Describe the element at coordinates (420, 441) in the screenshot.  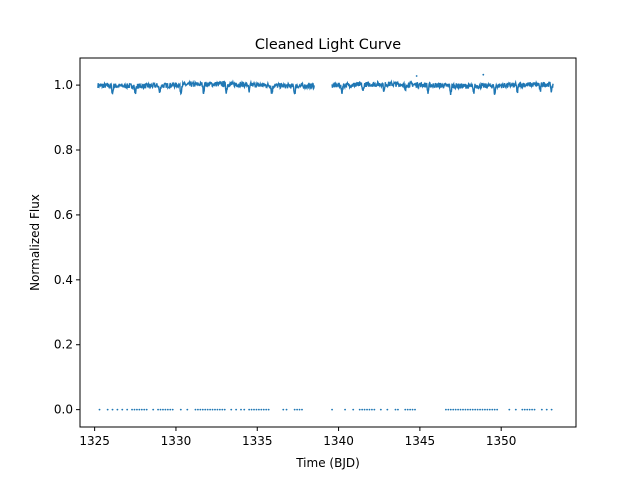
I see `x-tick-label: 1345` at that location.